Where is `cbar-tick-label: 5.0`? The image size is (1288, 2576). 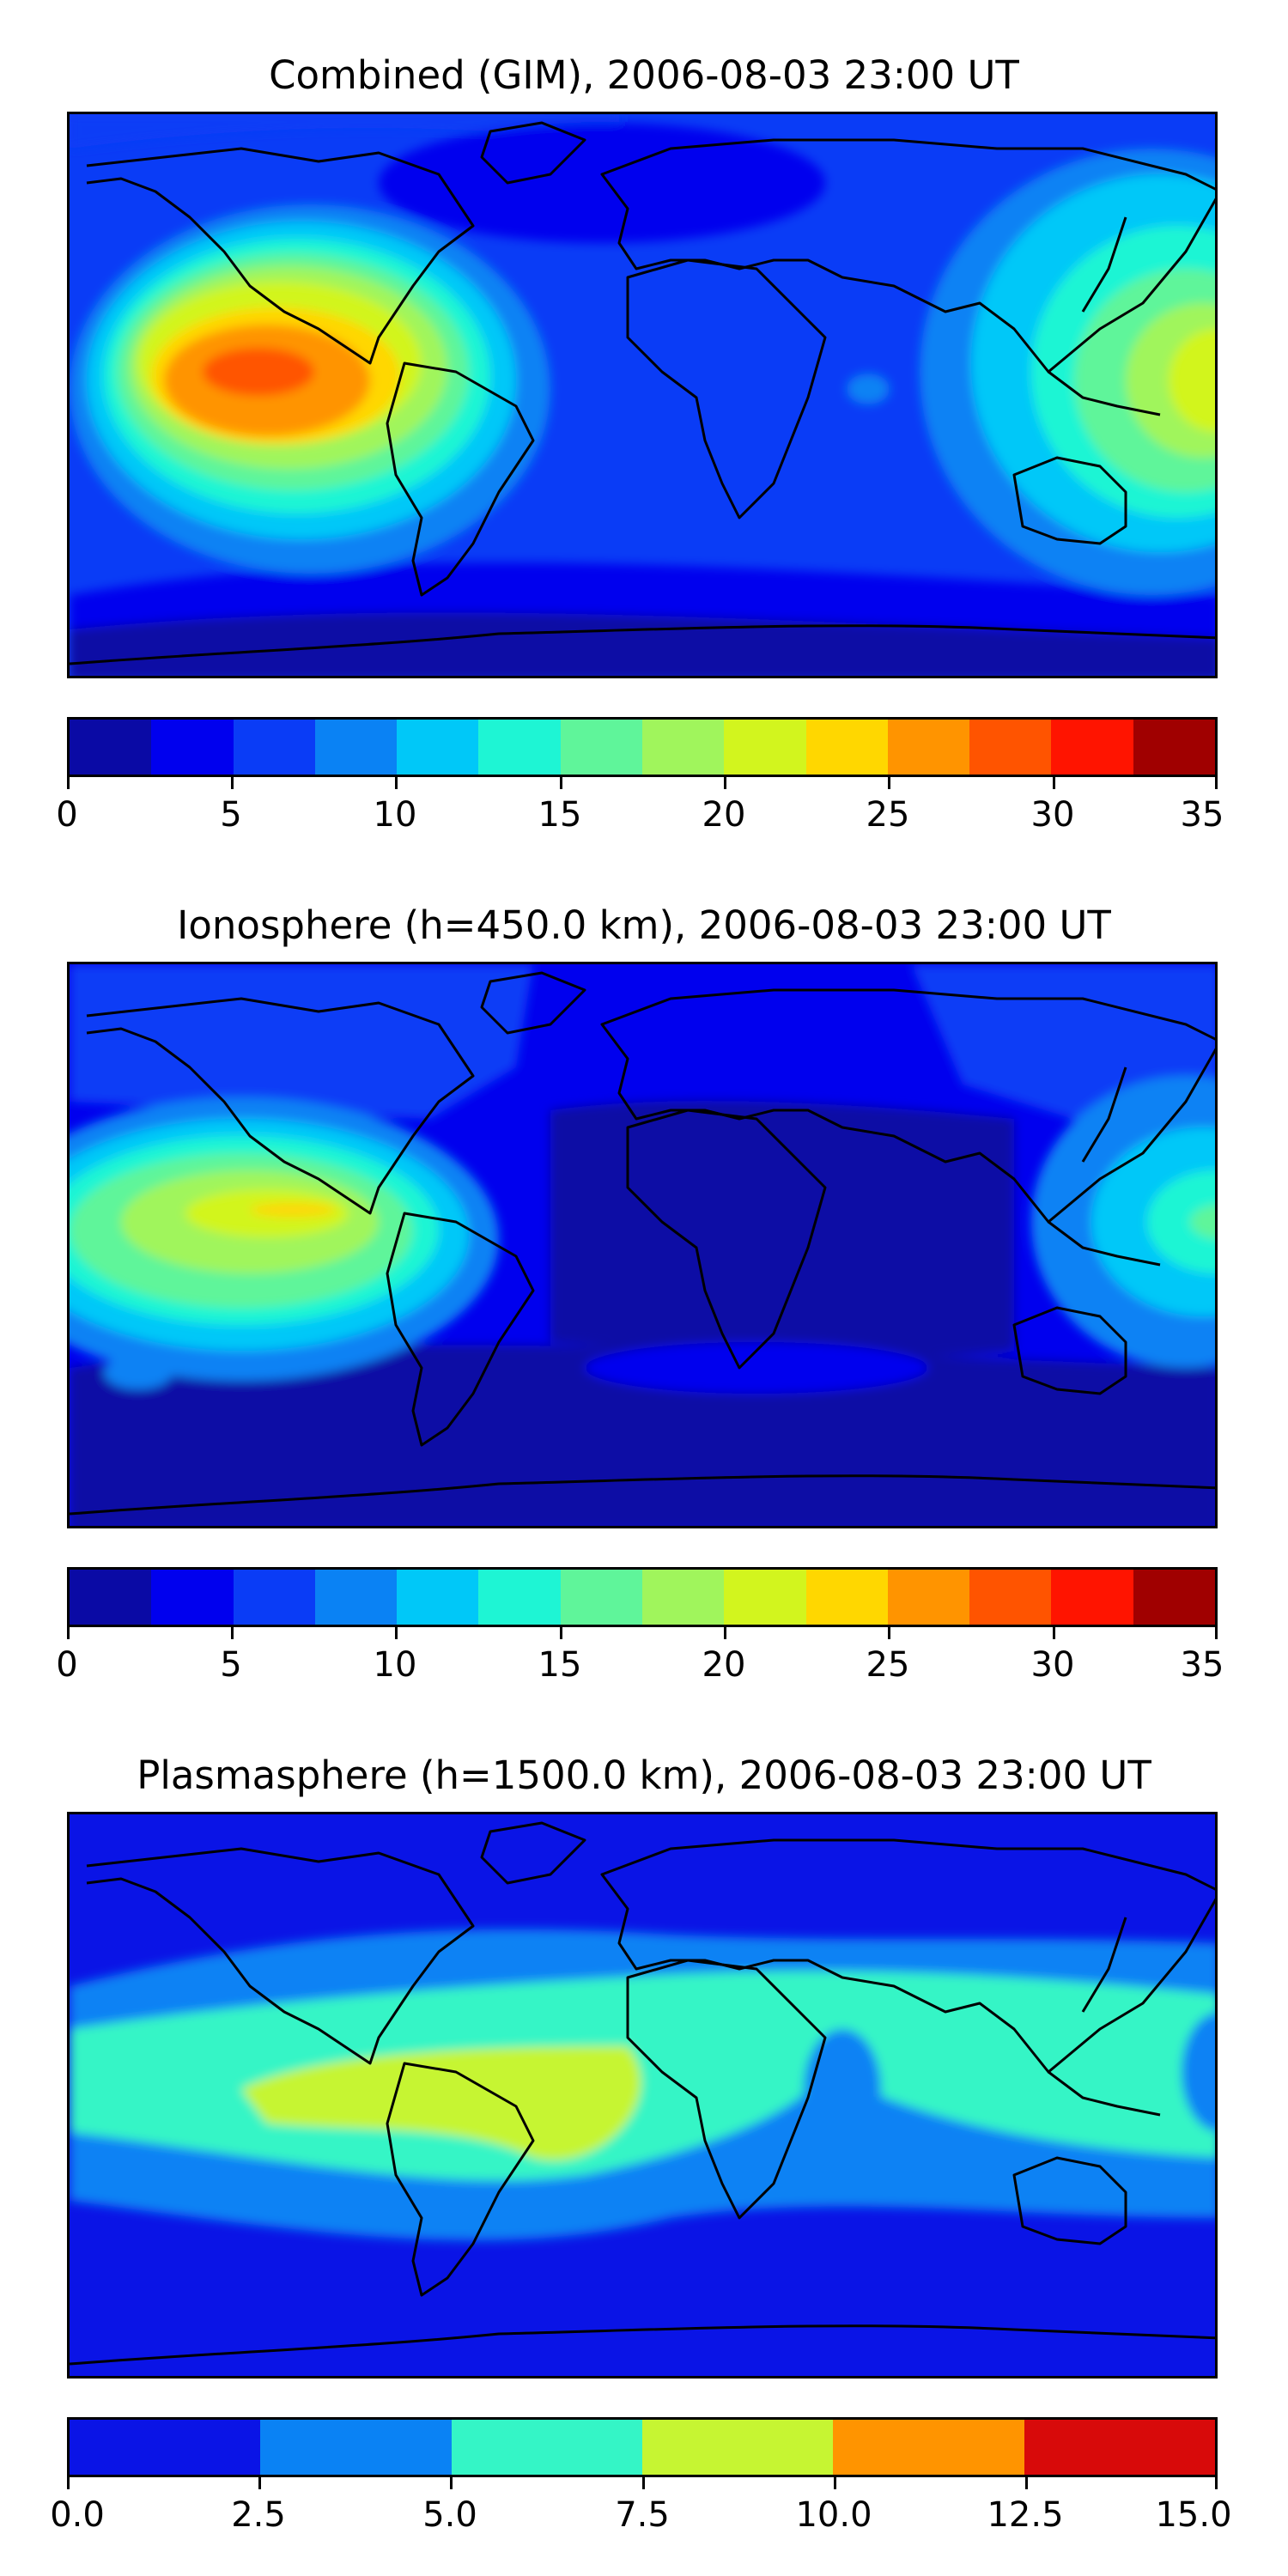 cbar-tick-label: 5.0 is located at coordinates (450, 2515).